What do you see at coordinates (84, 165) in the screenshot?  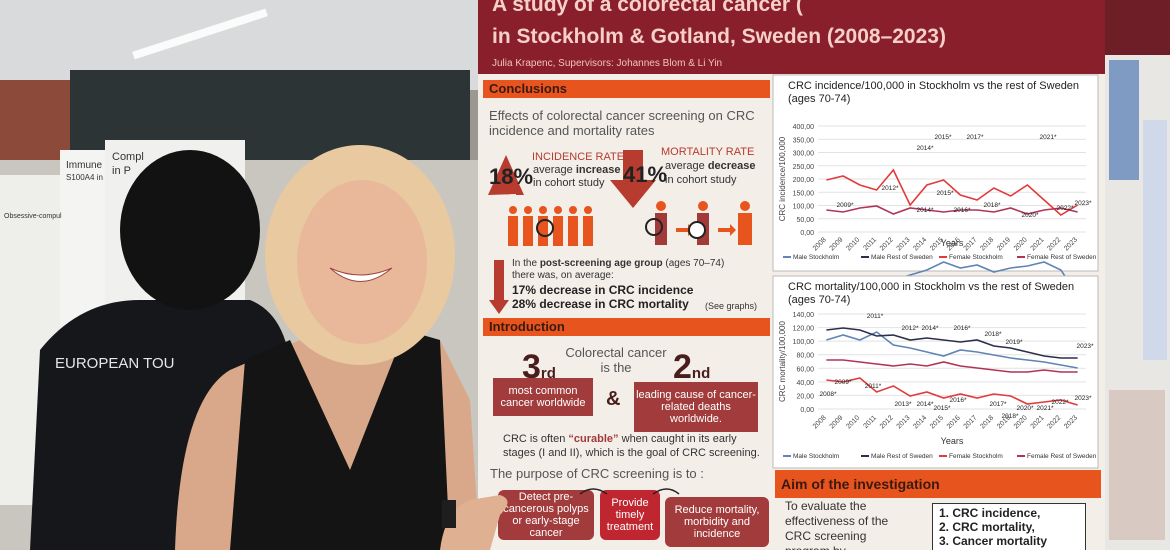 I see `poster-text: Immune` at bounding box center [84, 165].